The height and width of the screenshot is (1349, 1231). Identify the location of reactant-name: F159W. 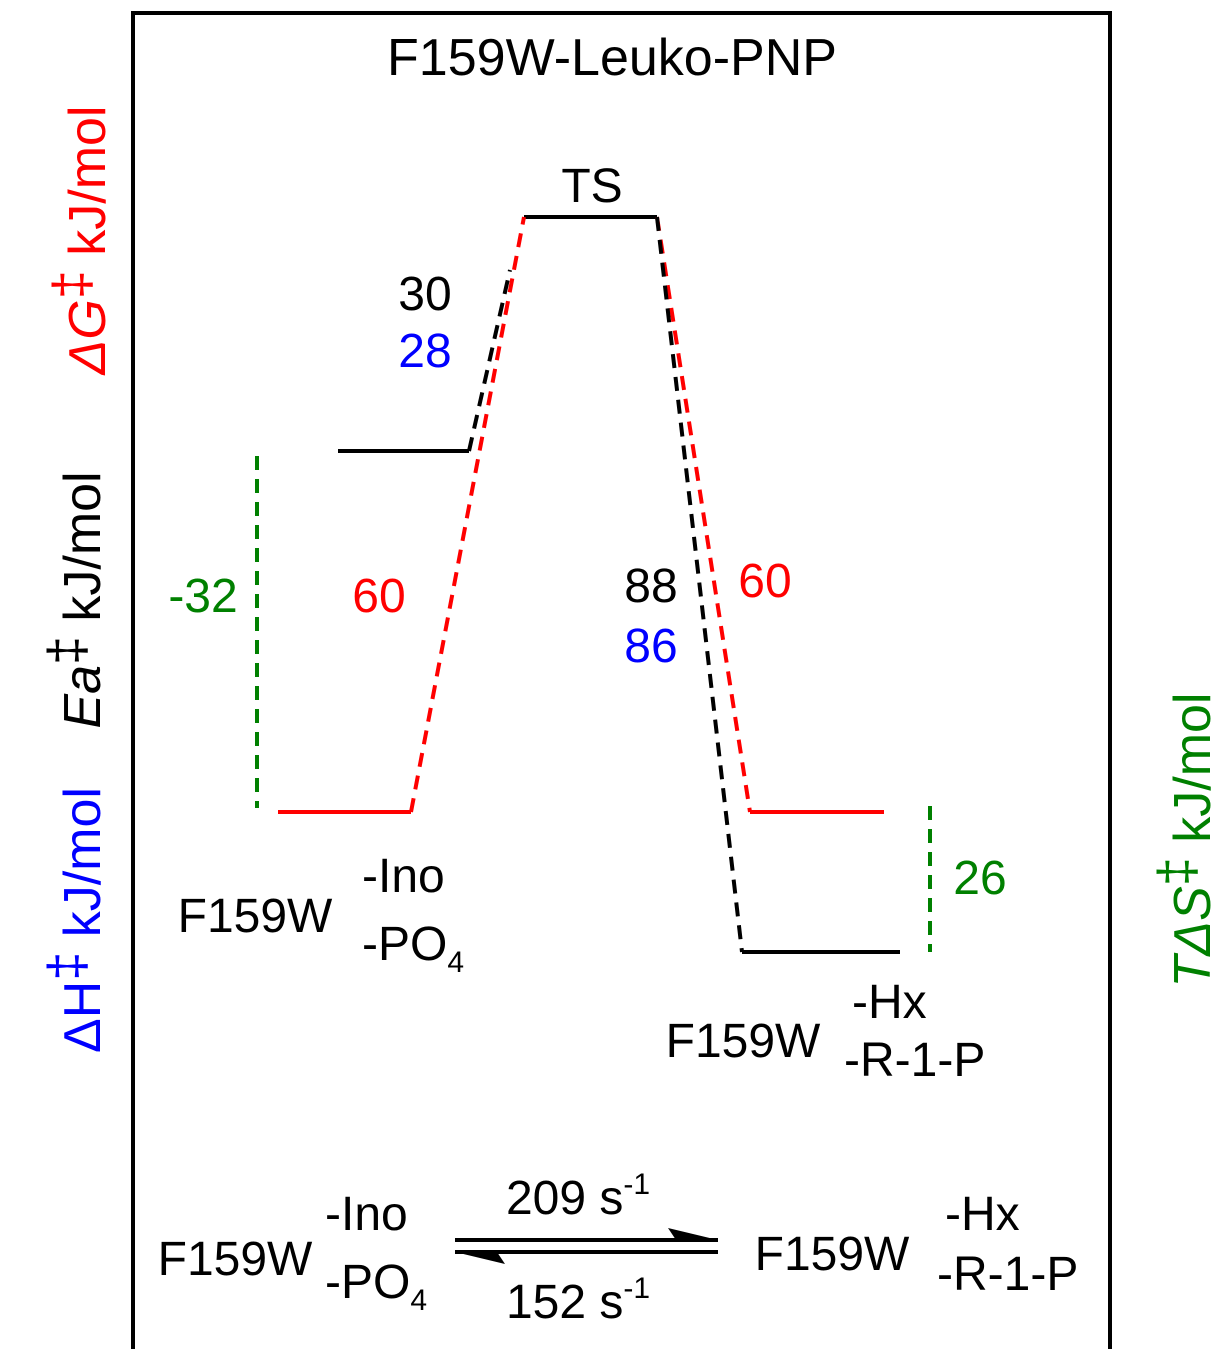
(255, 916).